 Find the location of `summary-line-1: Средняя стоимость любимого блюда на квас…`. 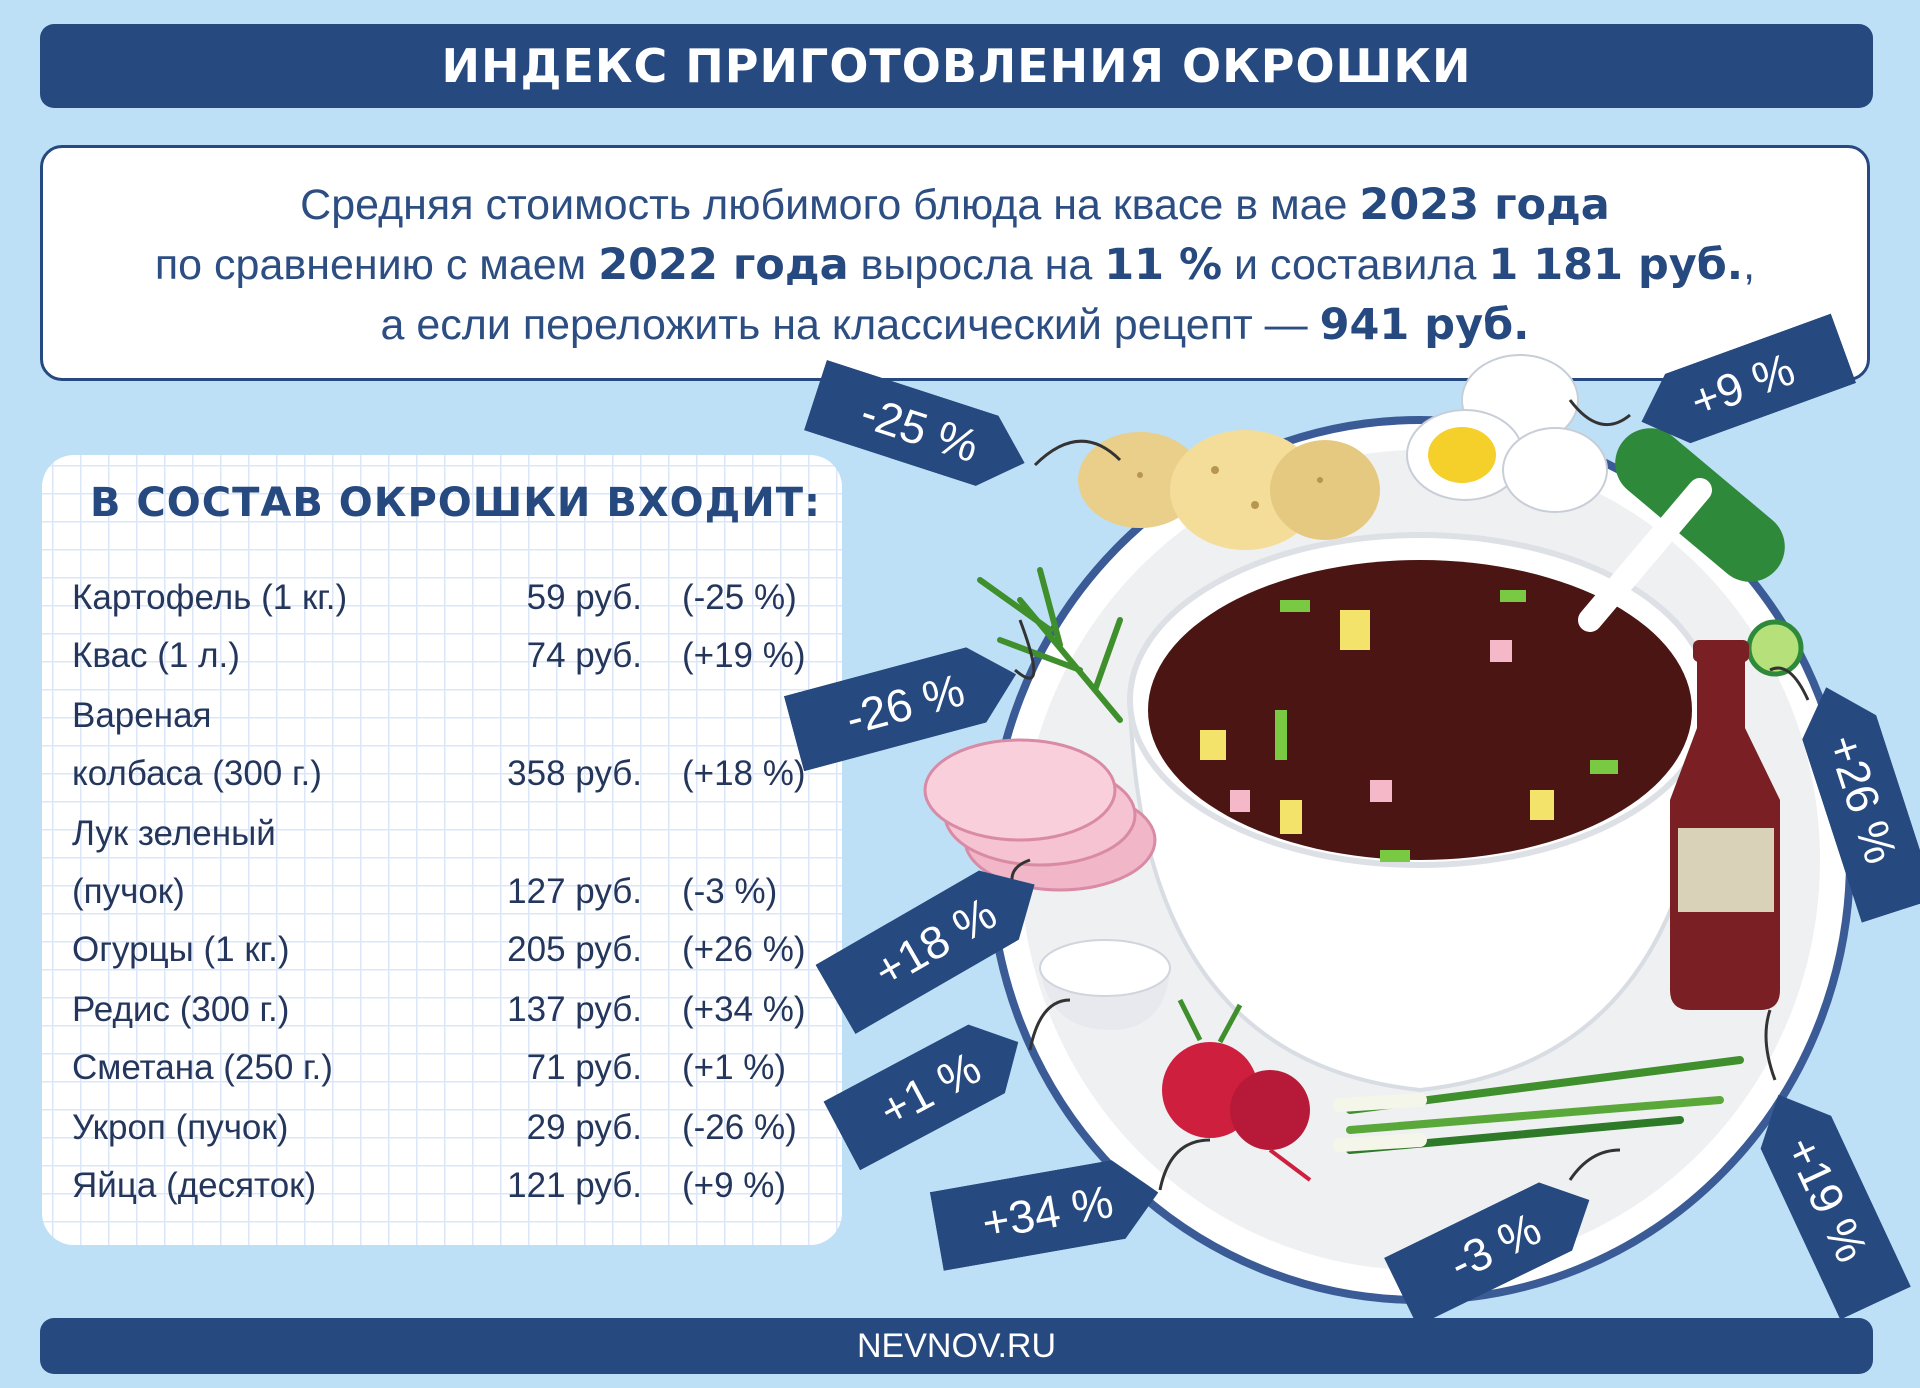

summary-line-1: Средняя стоимость любимого блюда на квас… is located at coordinates (955, 205).